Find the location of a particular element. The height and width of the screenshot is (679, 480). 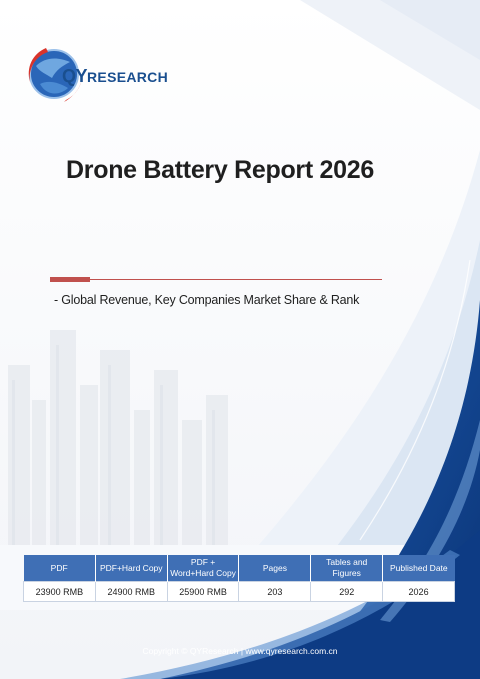

header-tables-figures: Tables and Figures is located at coordinates (347, 568).